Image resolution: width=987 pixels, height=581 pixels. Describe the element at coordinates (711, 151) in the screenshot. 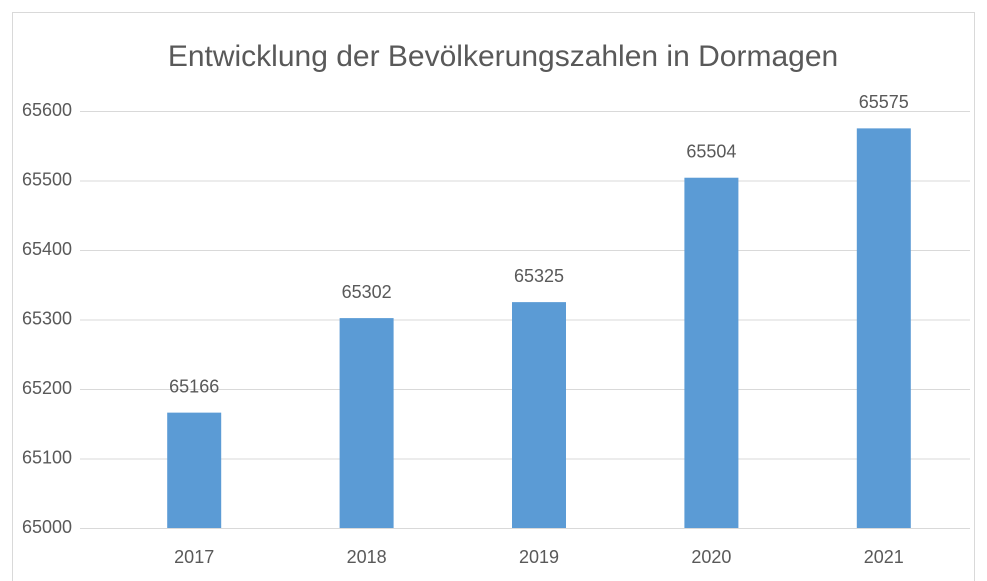

I see `data-label: 65504` at that location.